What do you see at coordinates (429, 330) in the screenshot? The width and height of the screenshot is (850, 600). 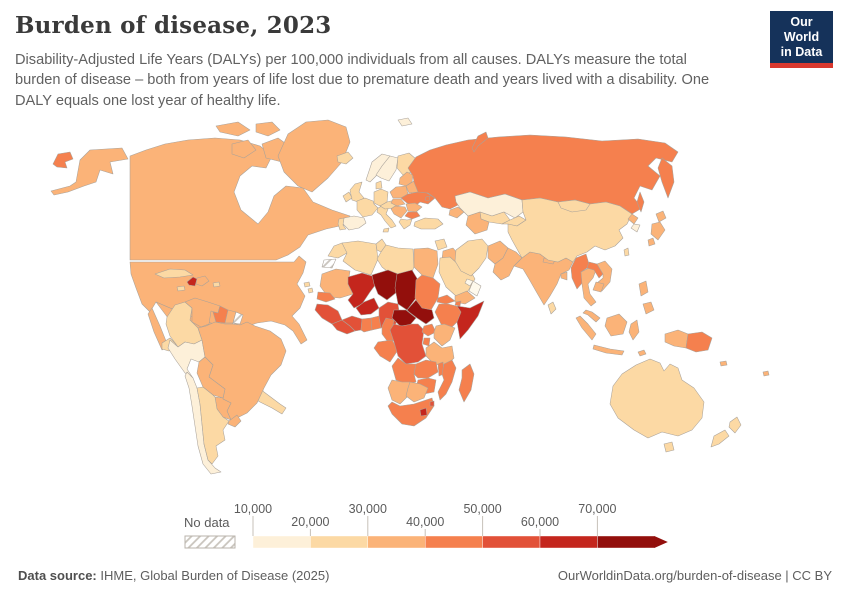 I see `region-uganda: Uganda: 43,000` at bounding box center [429, 330].